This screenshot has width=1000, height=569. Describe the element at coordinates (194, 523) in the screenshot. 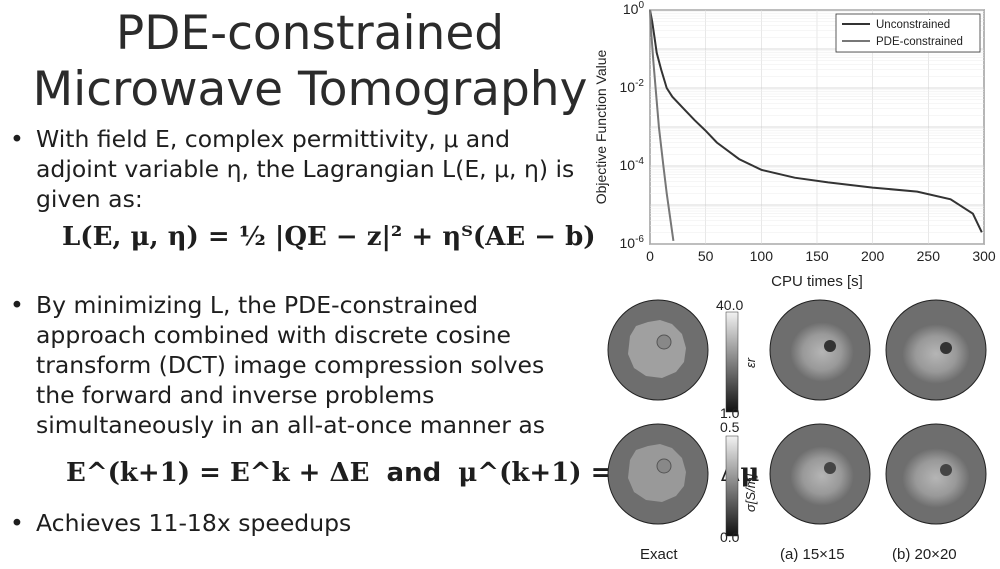

I see `bullet-text: Achieves 11-18x speedups` at that location.